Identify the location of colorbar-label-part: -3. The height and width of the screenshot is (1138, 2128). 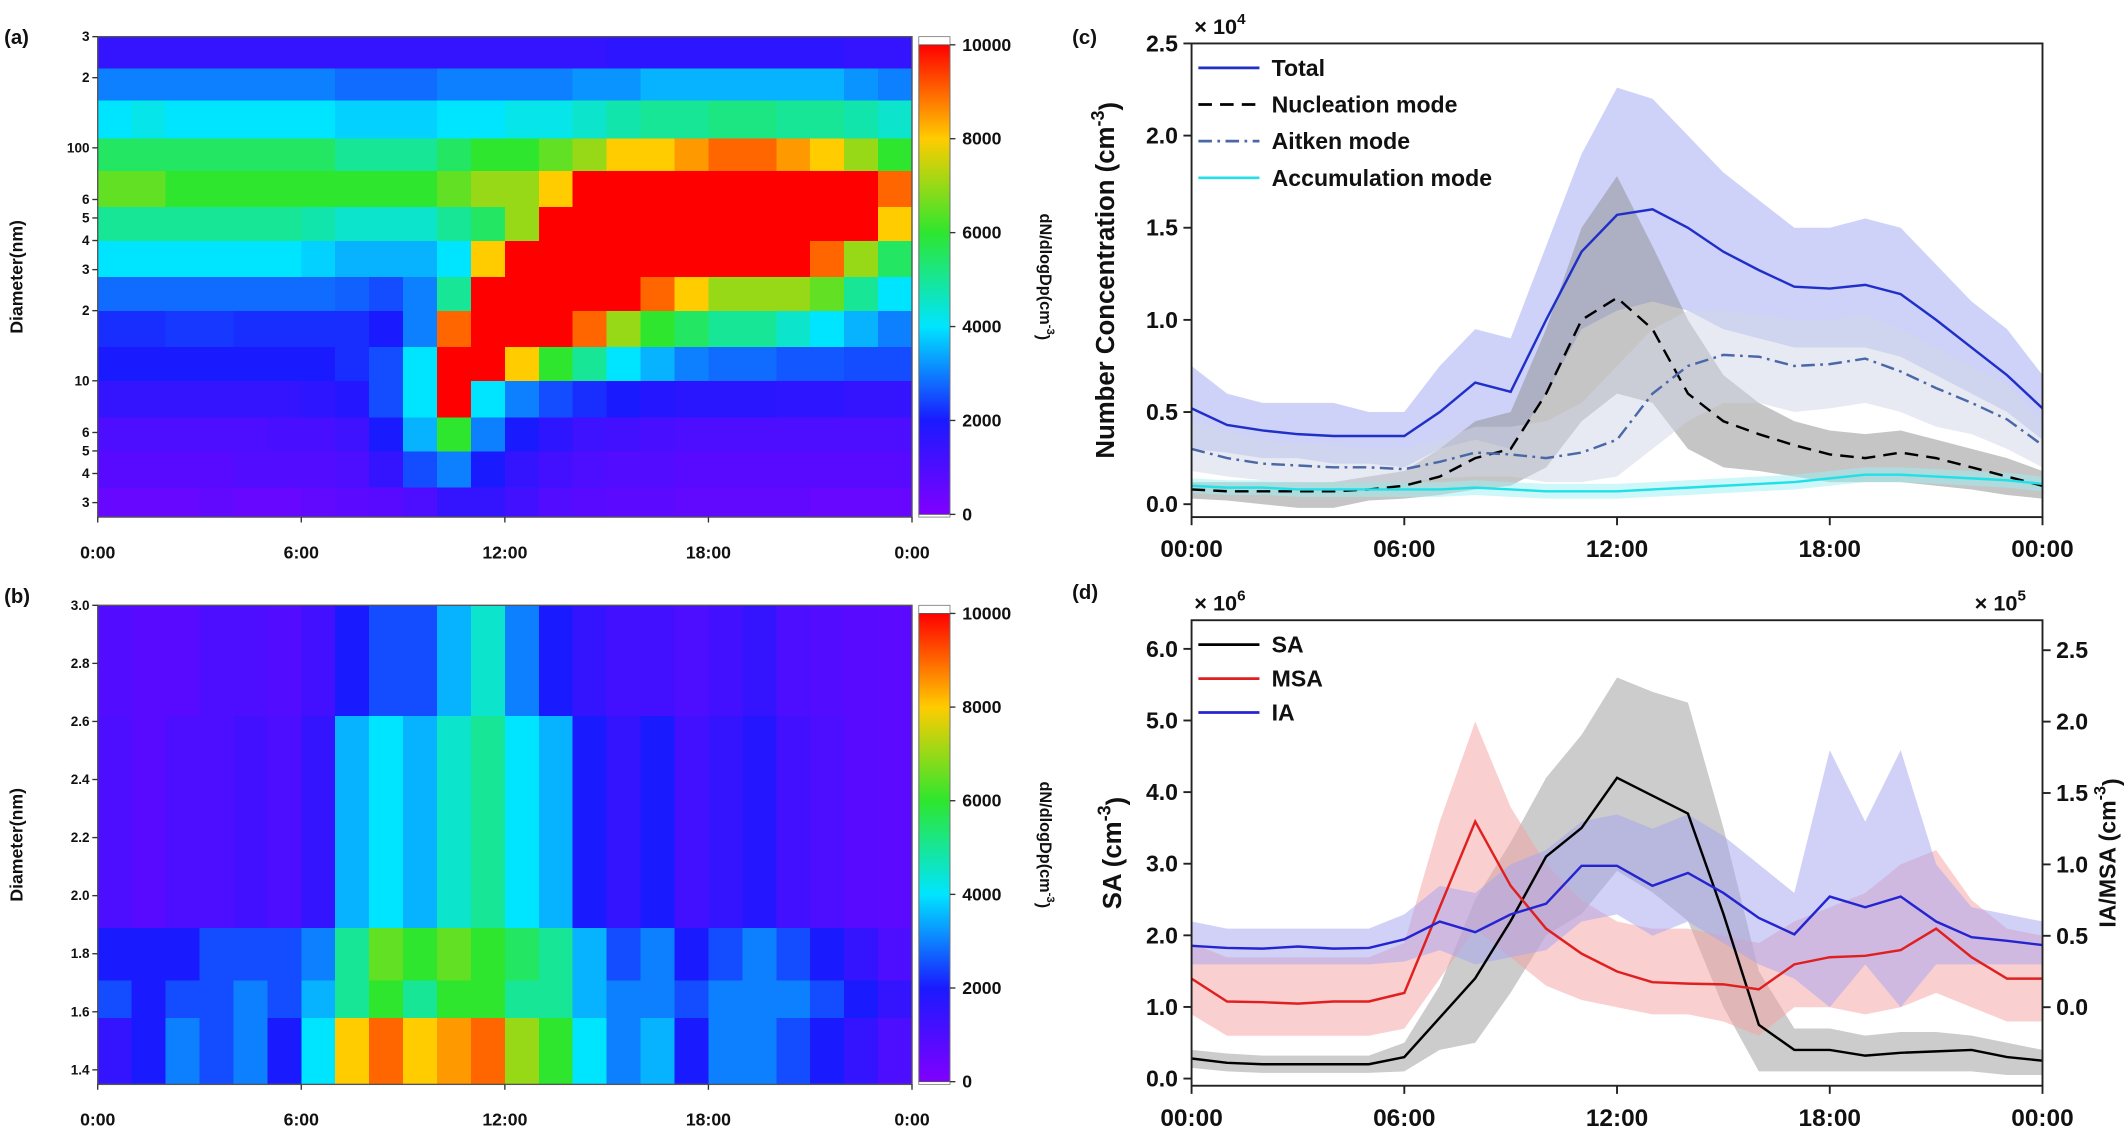
(1050, 330).